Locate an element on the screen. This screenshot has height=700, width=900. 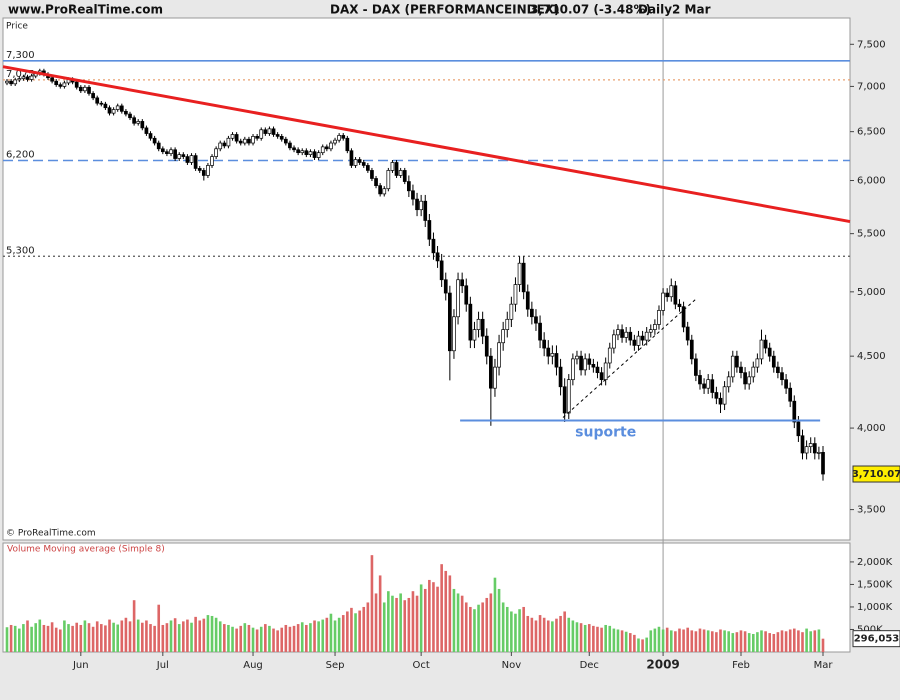
y-tick-label: 6,500 is located at coordinates (871, 132).